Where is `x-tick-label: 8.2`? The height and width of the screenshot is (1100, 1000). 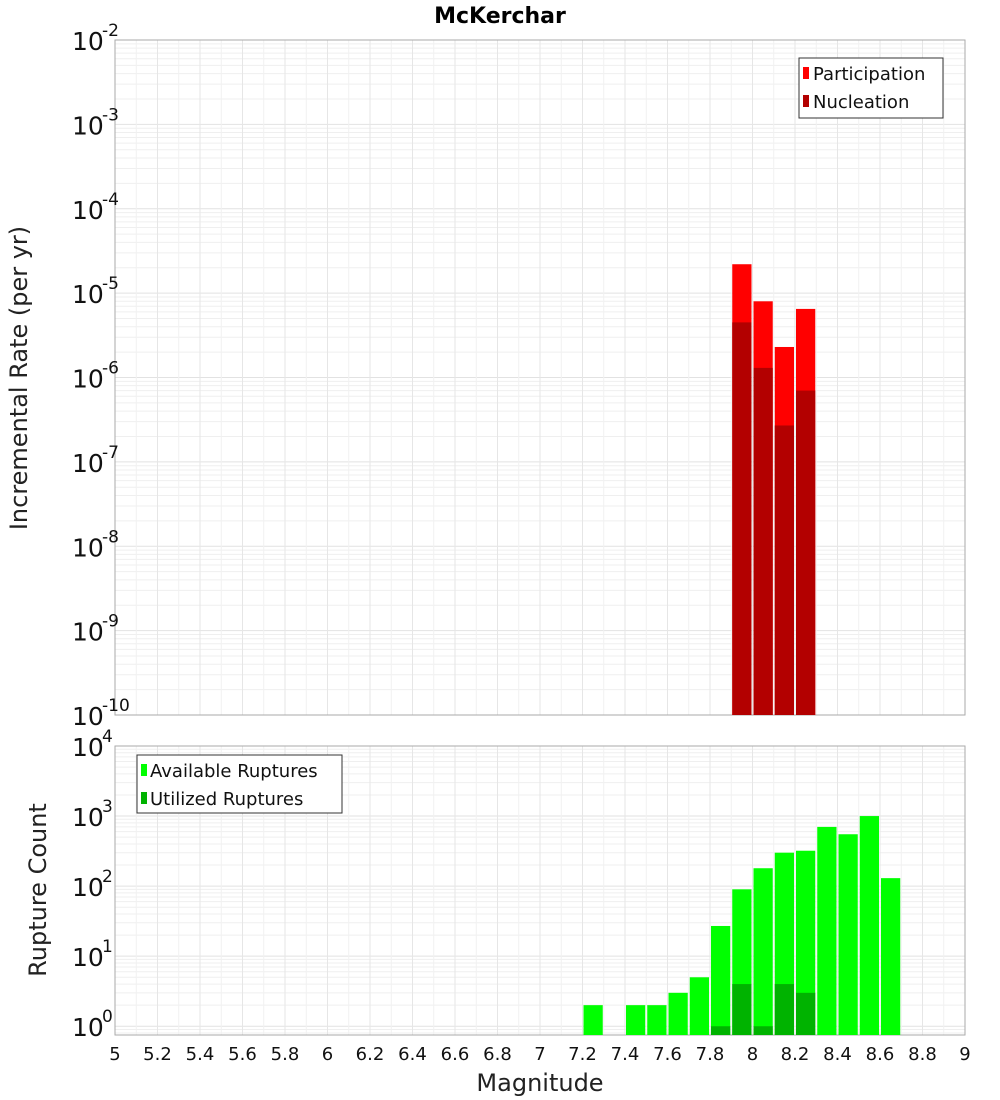
x-tick-label: 8.2 is located at coordinates (795, 1054).